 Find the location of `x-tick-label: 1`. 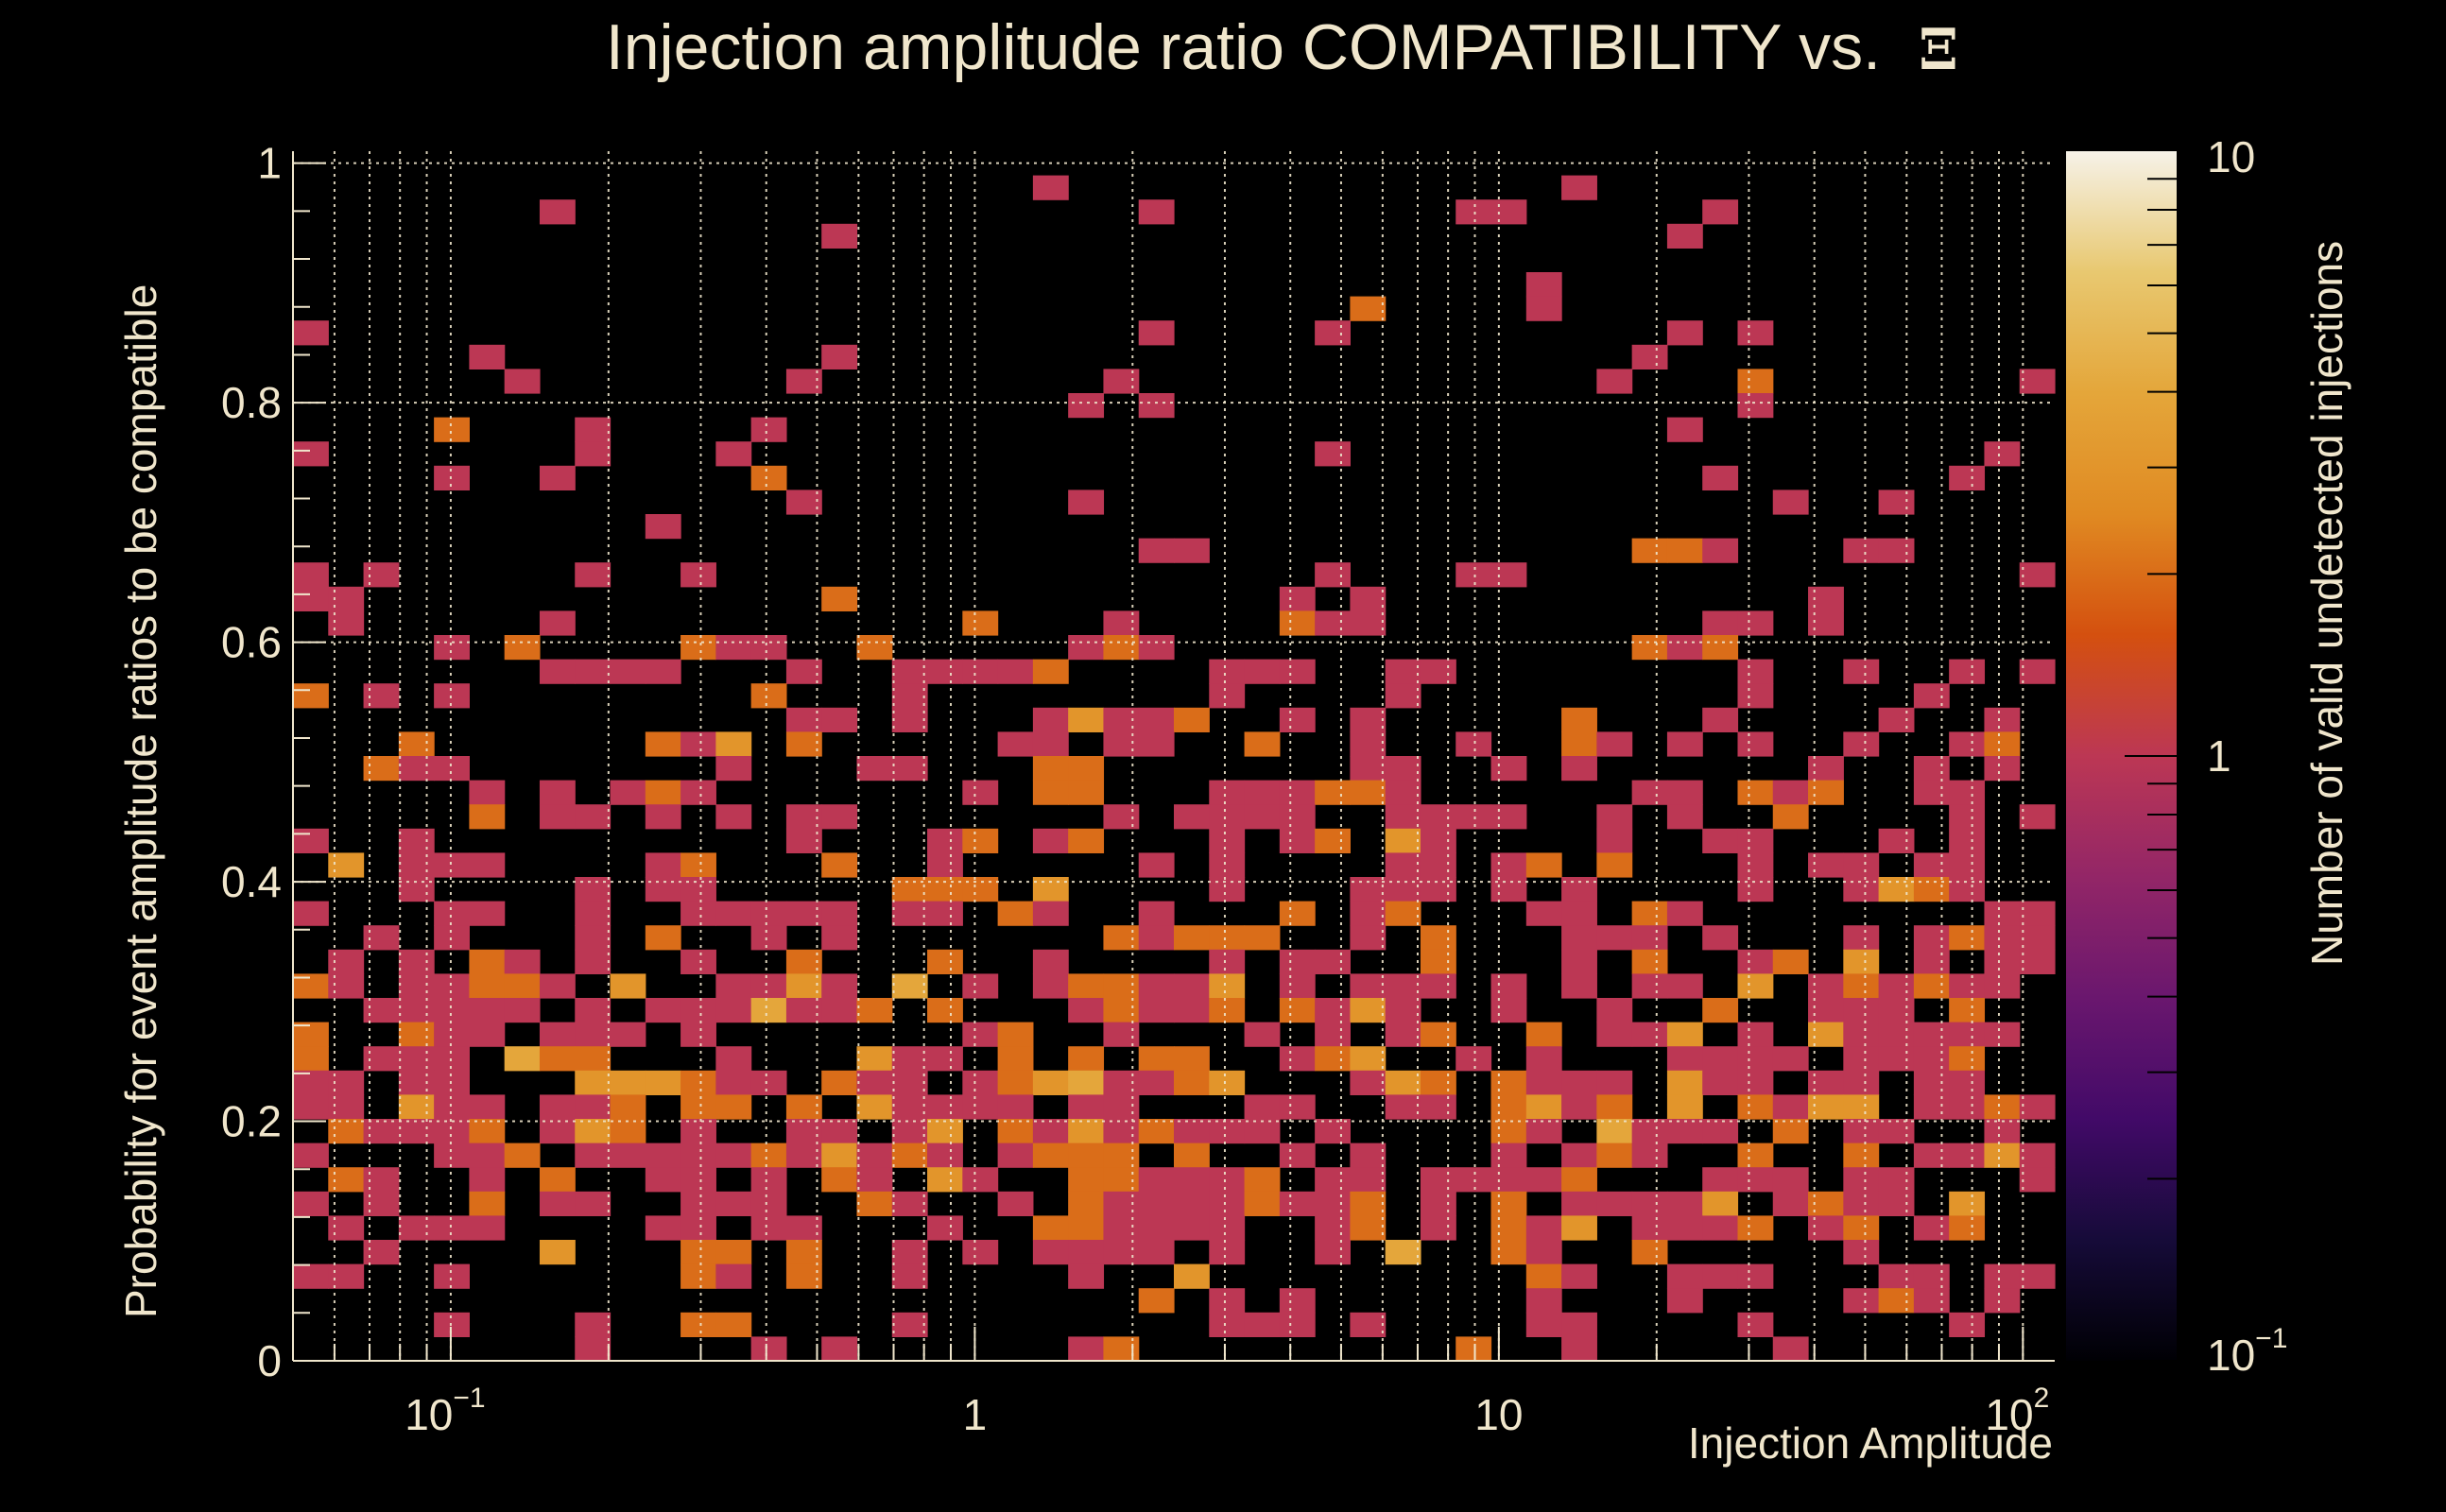

x-tick-label: 1 is located at coordinates (976, 1414).